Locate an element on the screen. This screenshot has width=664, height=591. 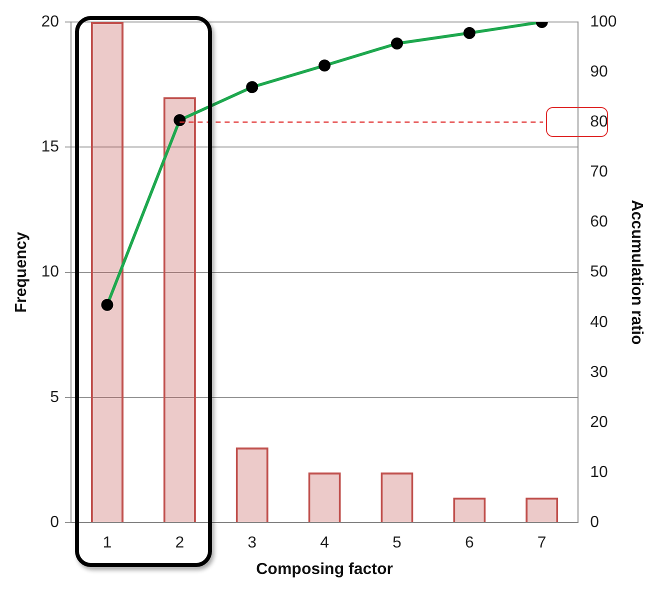
y2-tick-label: 20 is located at coordinates (599, 422).